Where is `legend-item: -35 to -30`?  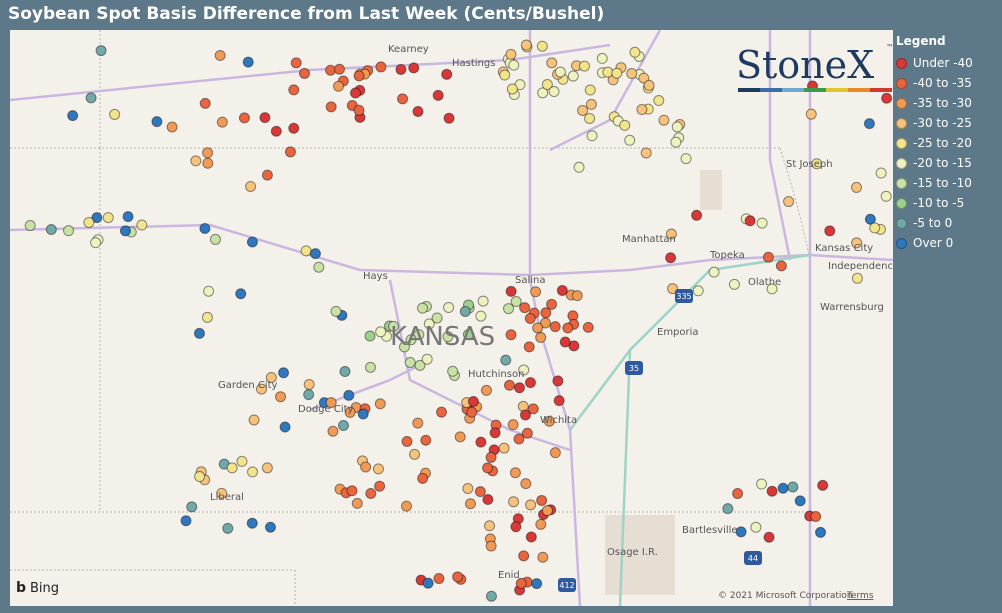
legend-item: -35 to -30 is located at coordinates (948, 103).